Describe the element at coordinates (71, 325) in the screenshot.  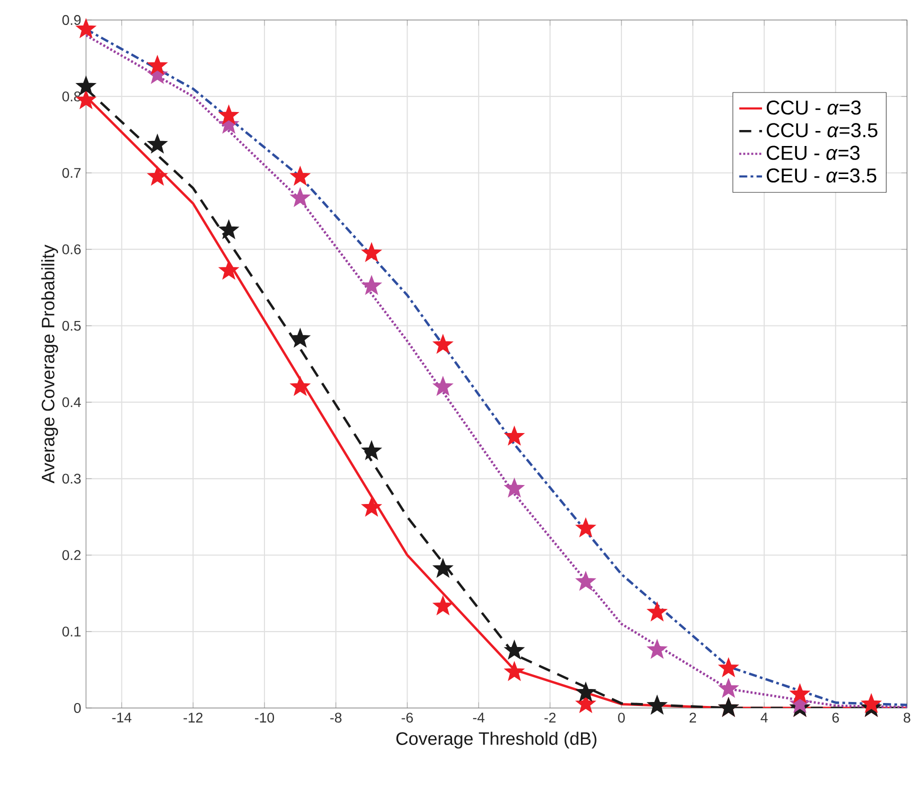
I see `y-tick-label: 0.5` at that location.